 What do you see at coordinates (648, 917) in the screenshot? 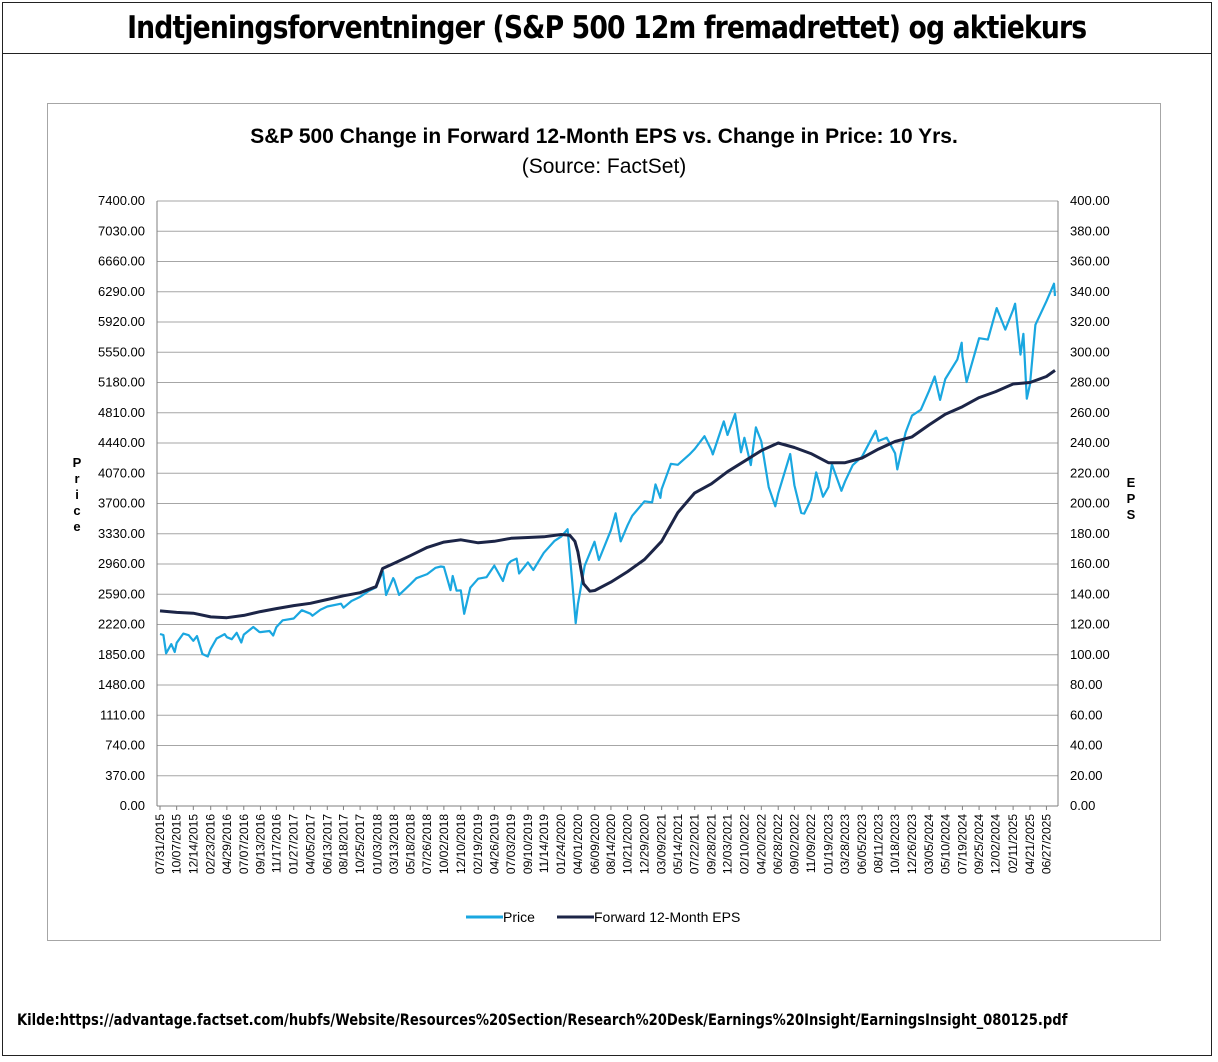
I see `legend-item-eps: Forward 12-Month EPS` at bounding box center [648, 917].